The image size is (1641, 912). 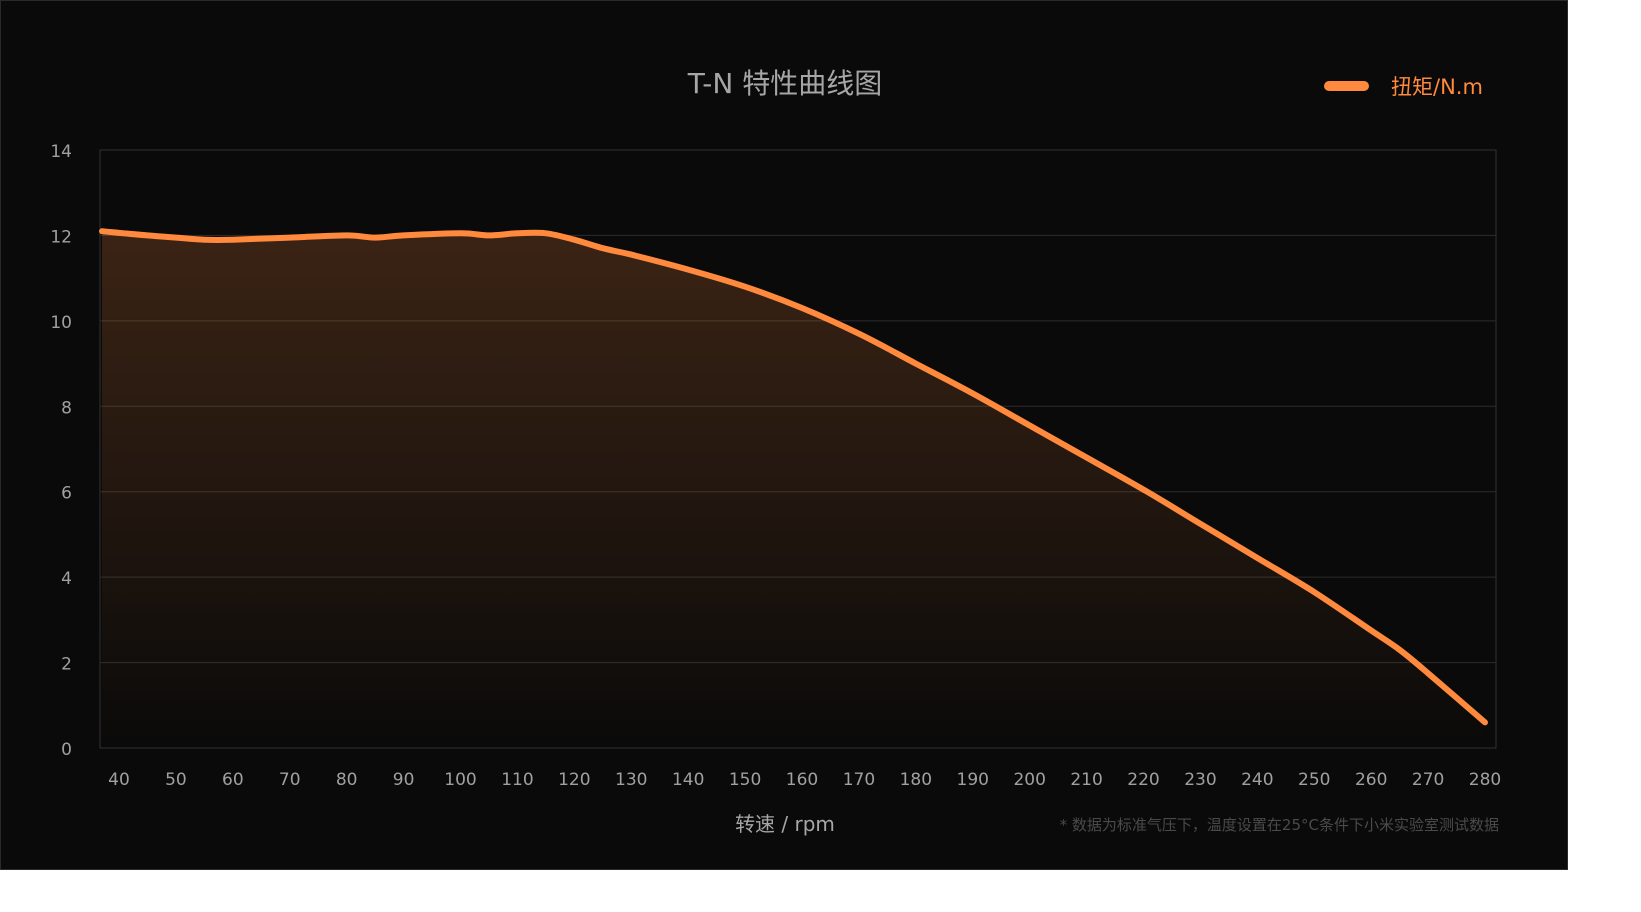 I want to click on x-tick-label: 130, so click(x=631, y=780).